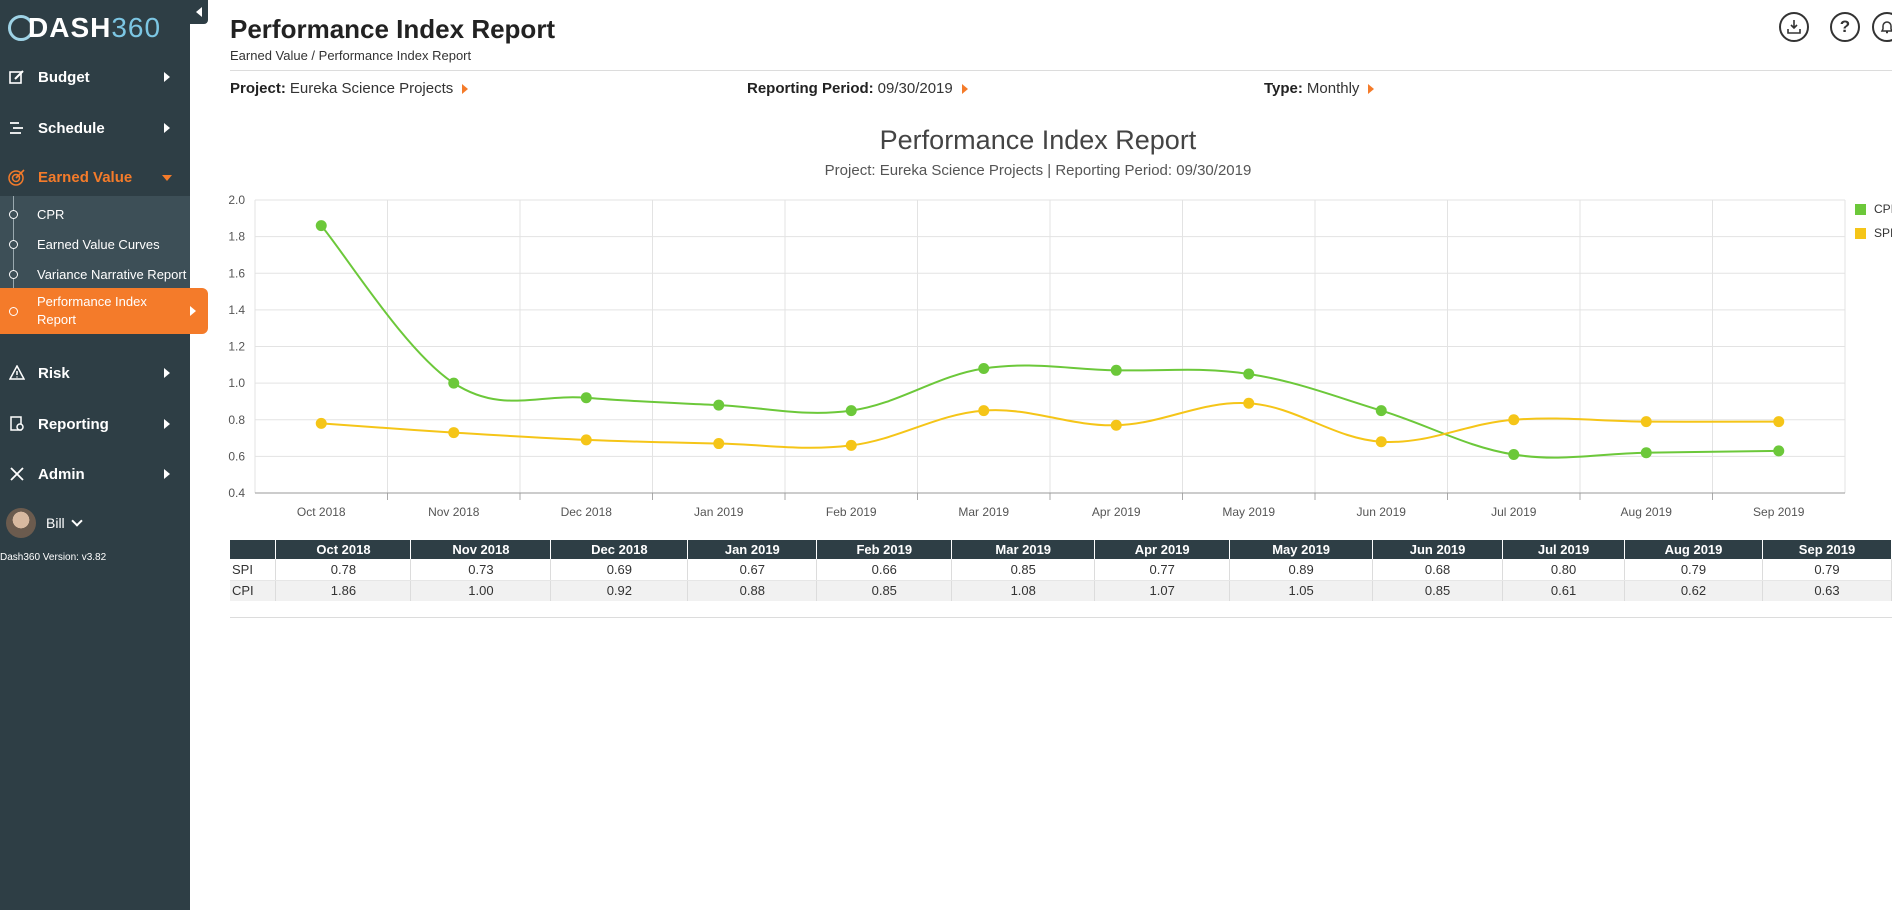 The height and width of the screenshot is (910, 1892). What do you see at coordinates (1438, 549) in the screenshot?
I see `table-header: Jun 2019` at bounding box center [1438, 549].